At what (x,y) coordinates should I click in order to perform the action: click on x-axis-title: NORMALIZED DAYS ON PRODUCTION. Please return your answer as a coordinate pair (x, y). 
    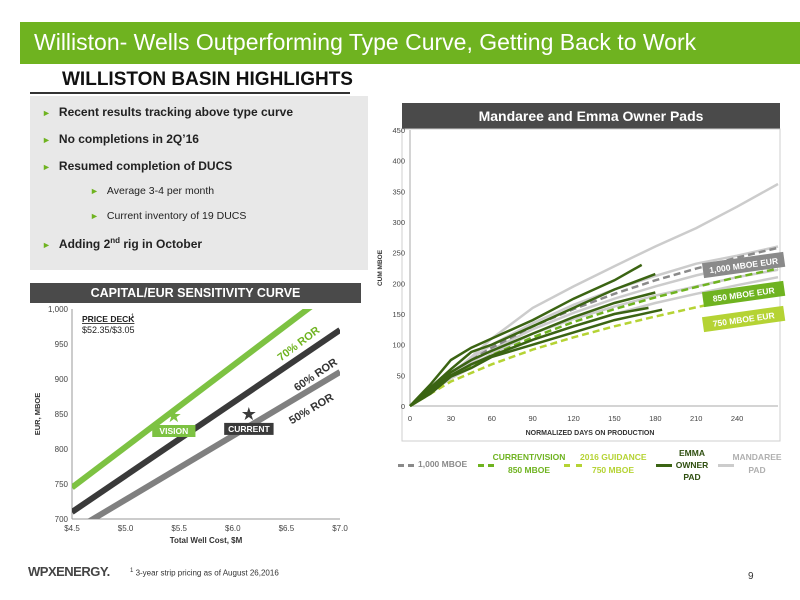
    Looking at the image, I should click on (590, 433).